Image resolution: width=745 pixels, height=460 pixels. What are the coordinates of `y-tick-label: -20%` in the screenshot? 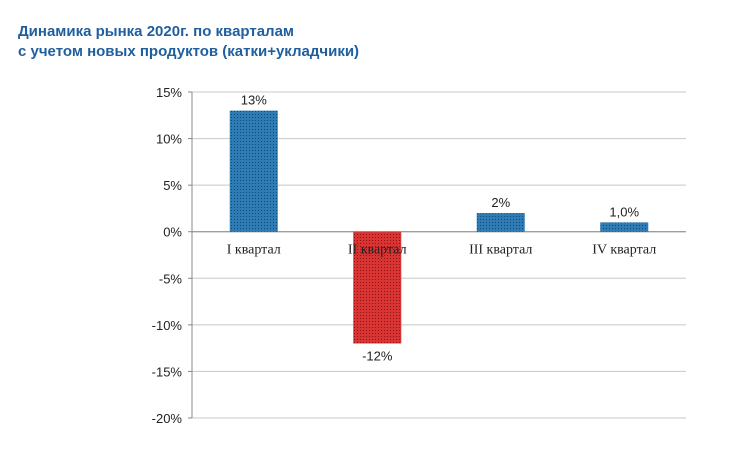 It's located at (167, 418).